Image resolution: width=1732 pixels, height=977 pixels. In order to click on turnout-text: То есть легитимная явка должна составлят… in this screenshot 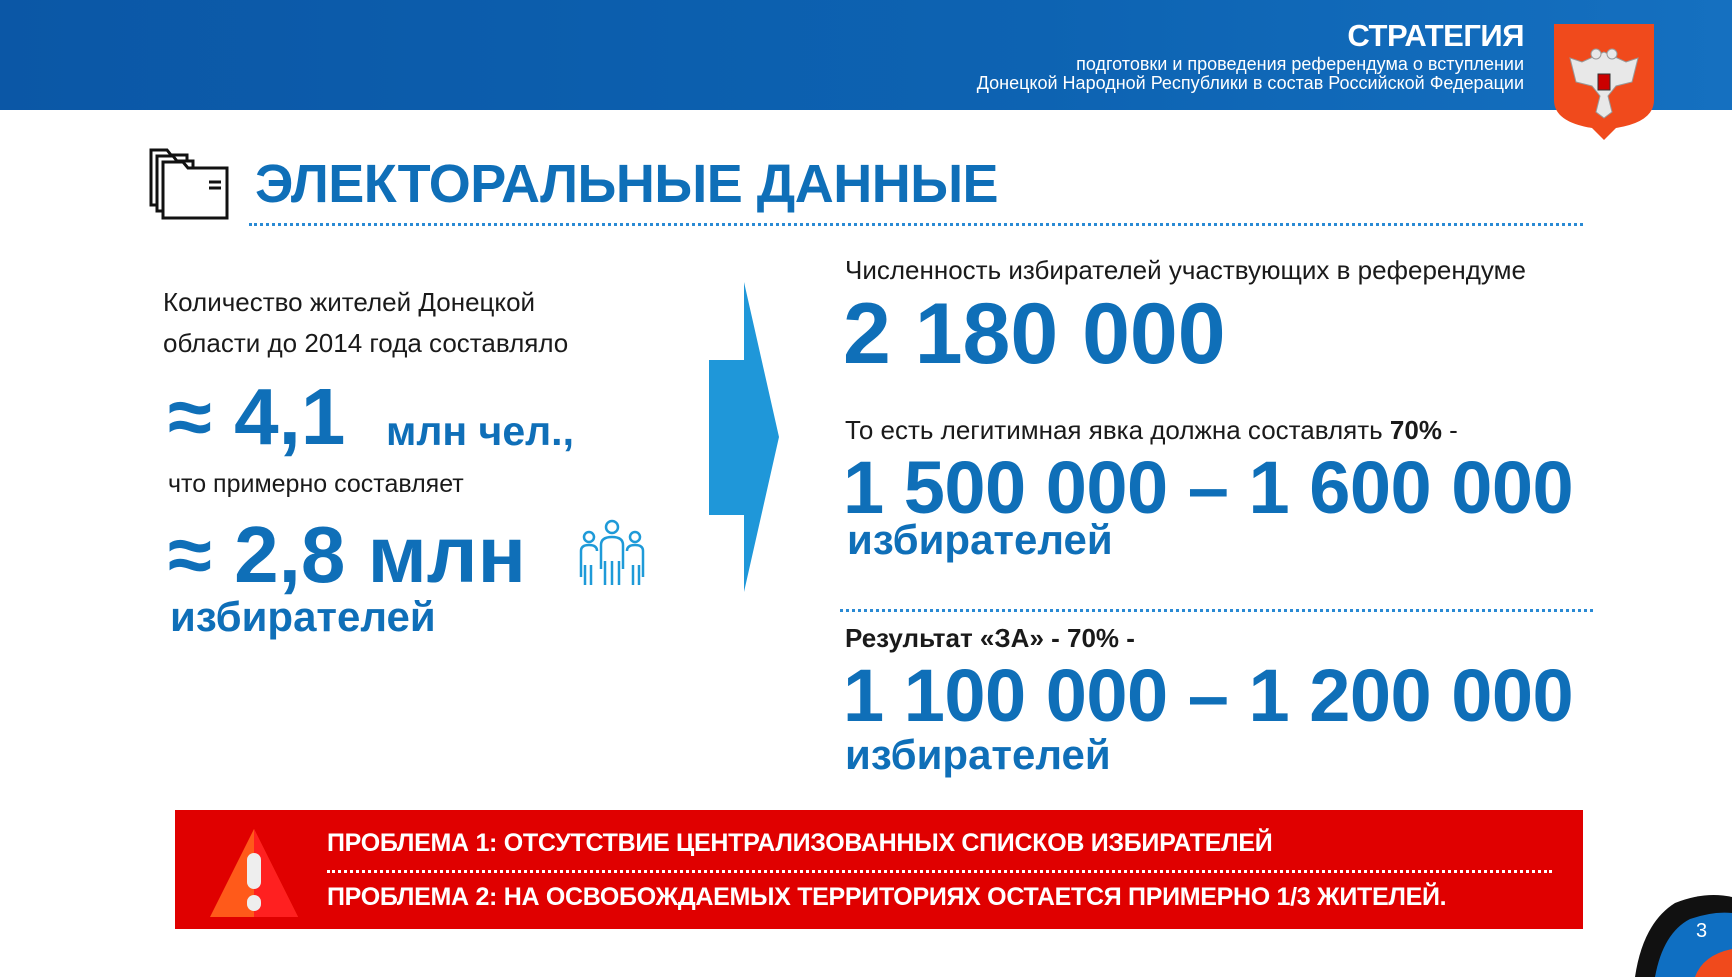, I will do `click(1117, 430)`.